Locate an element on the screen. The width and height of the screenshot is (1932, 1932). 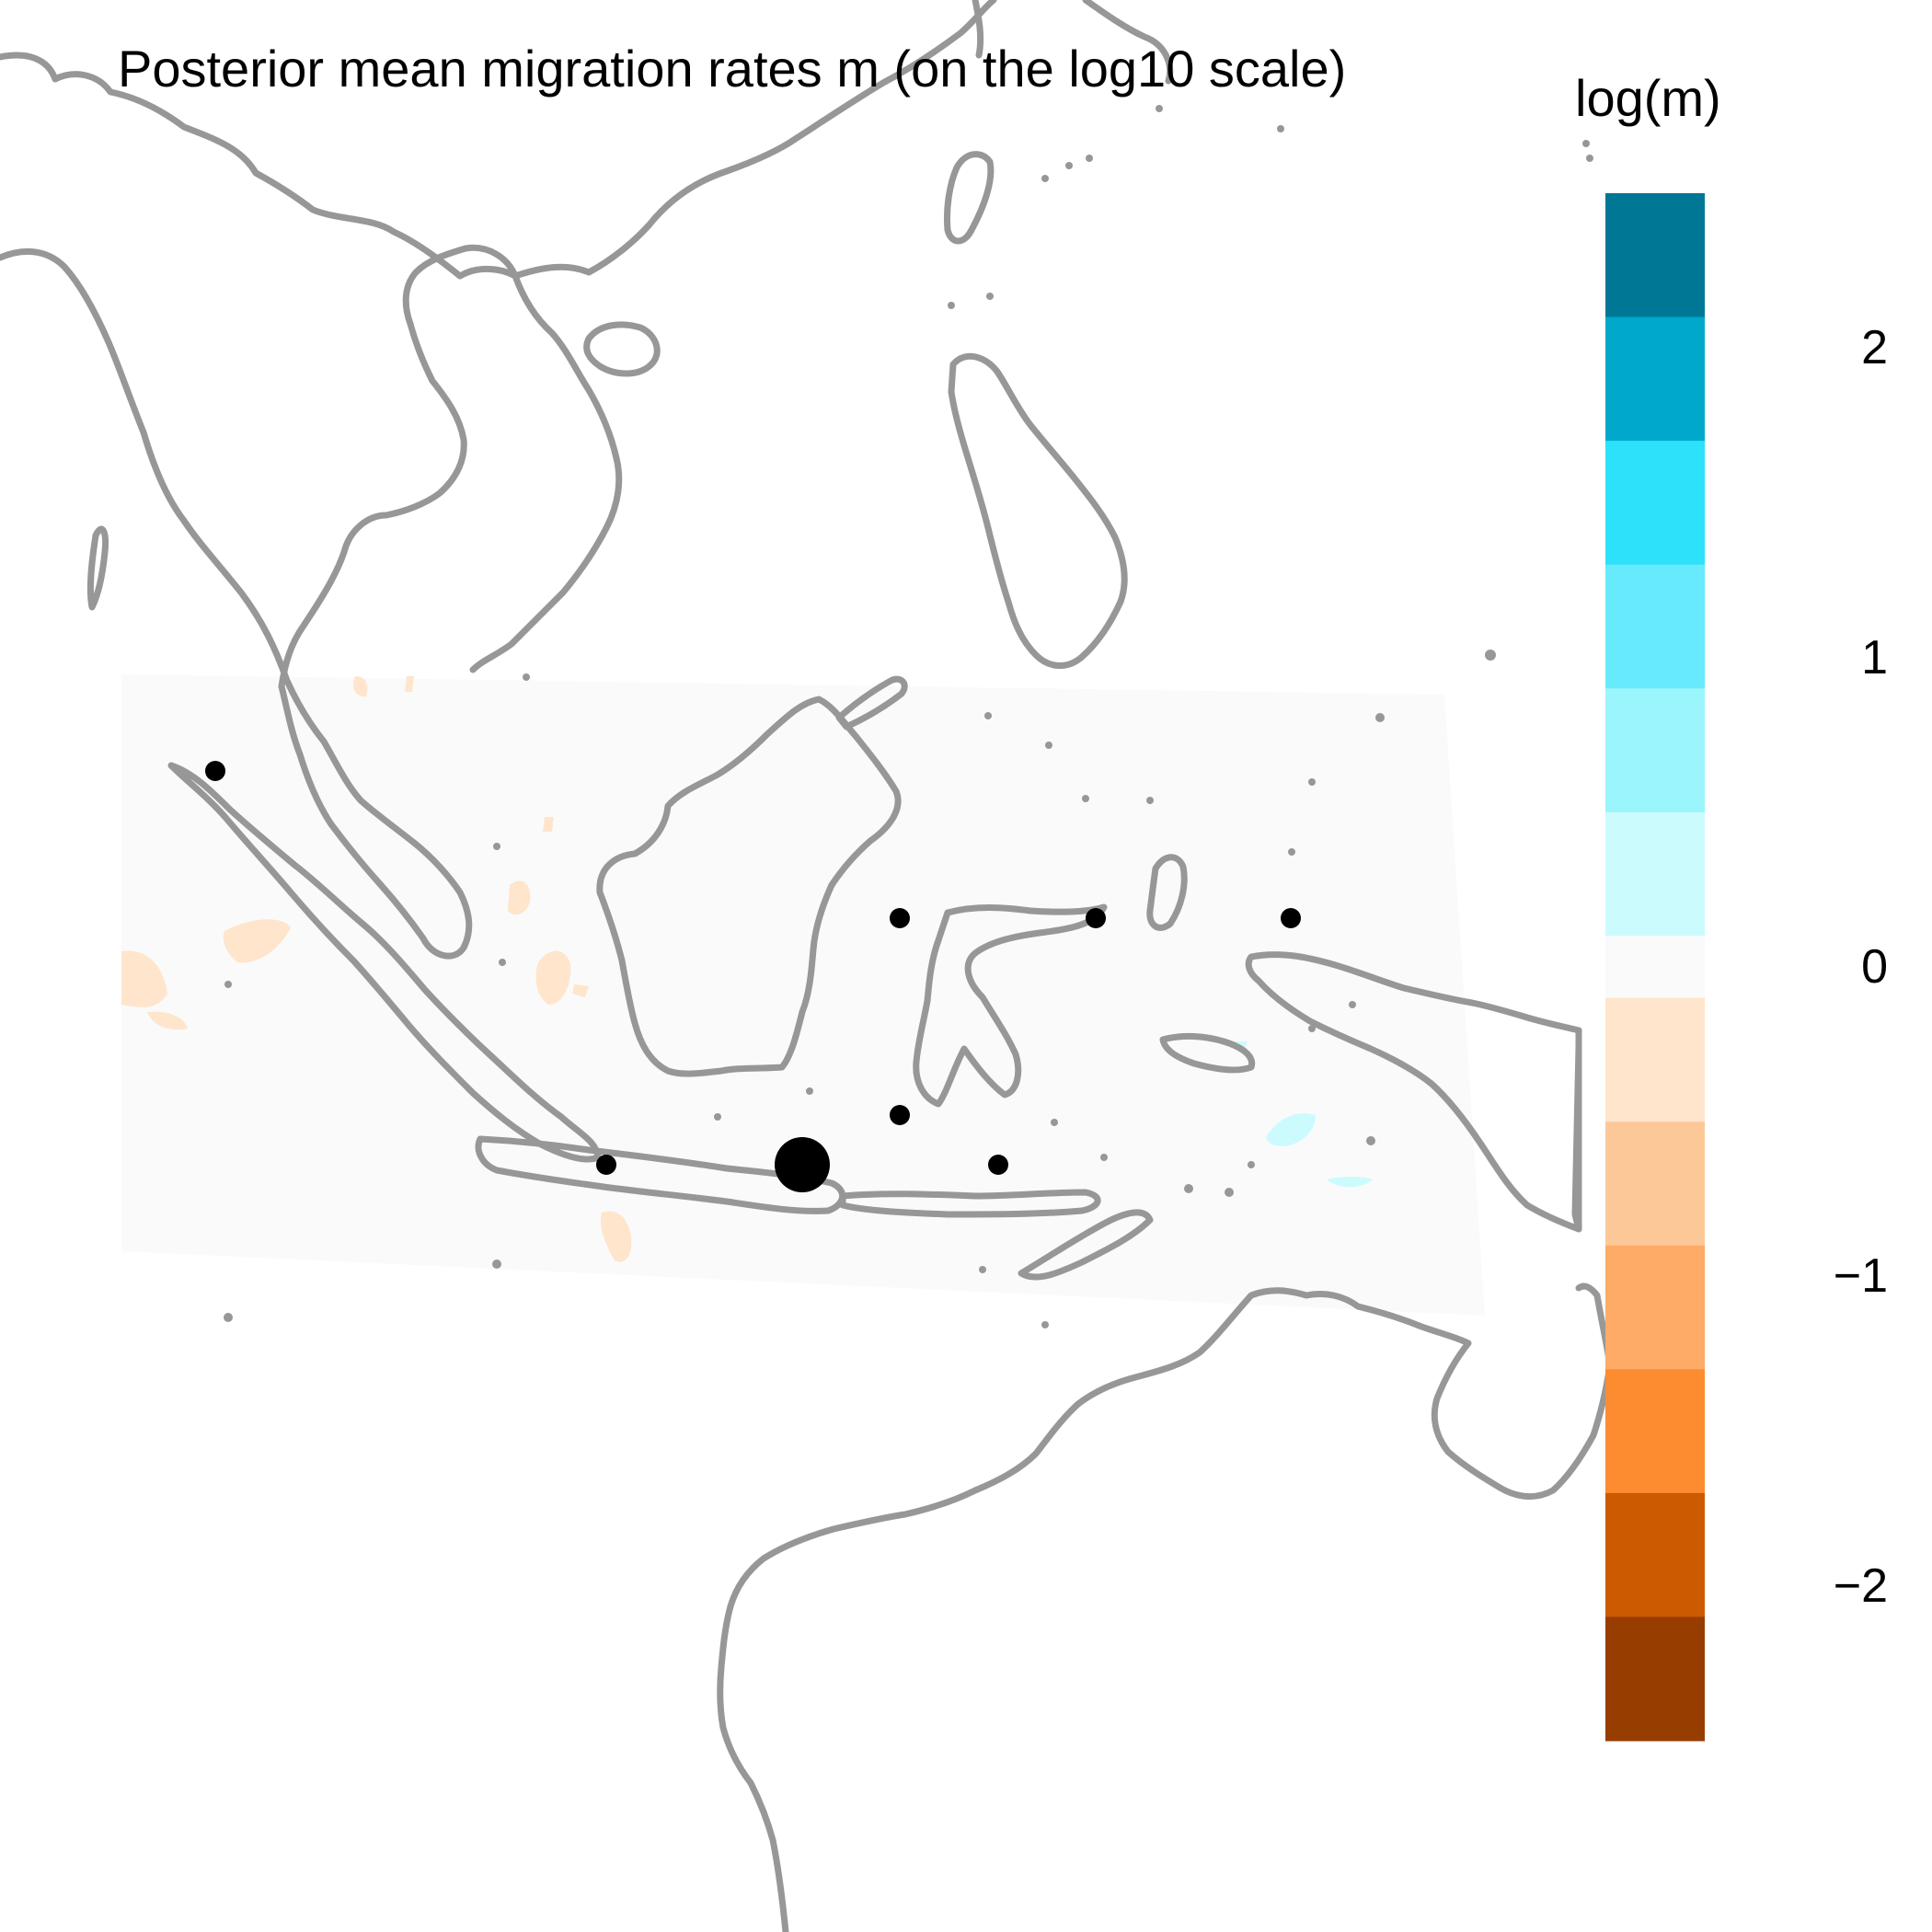
new-guinea-coast is located at coordinates (1413, 1092).